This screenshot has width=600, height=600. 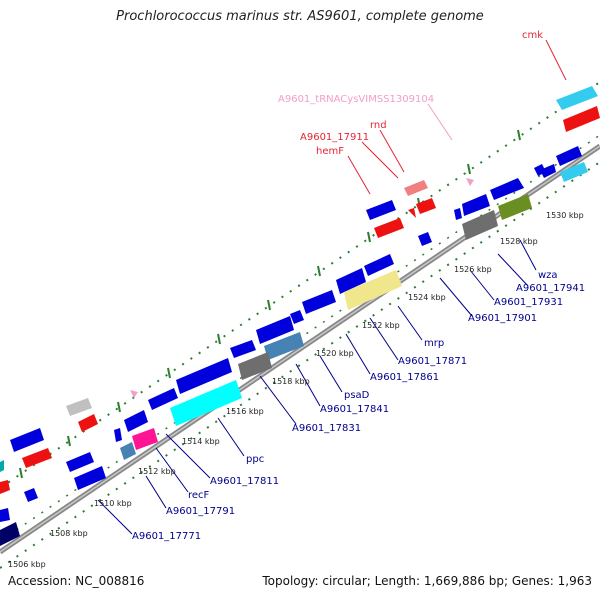 What do you see at coordinates (357, 395) in the screenshot?
I see `label-psaD: psaD` at bounding box center [357, 395].